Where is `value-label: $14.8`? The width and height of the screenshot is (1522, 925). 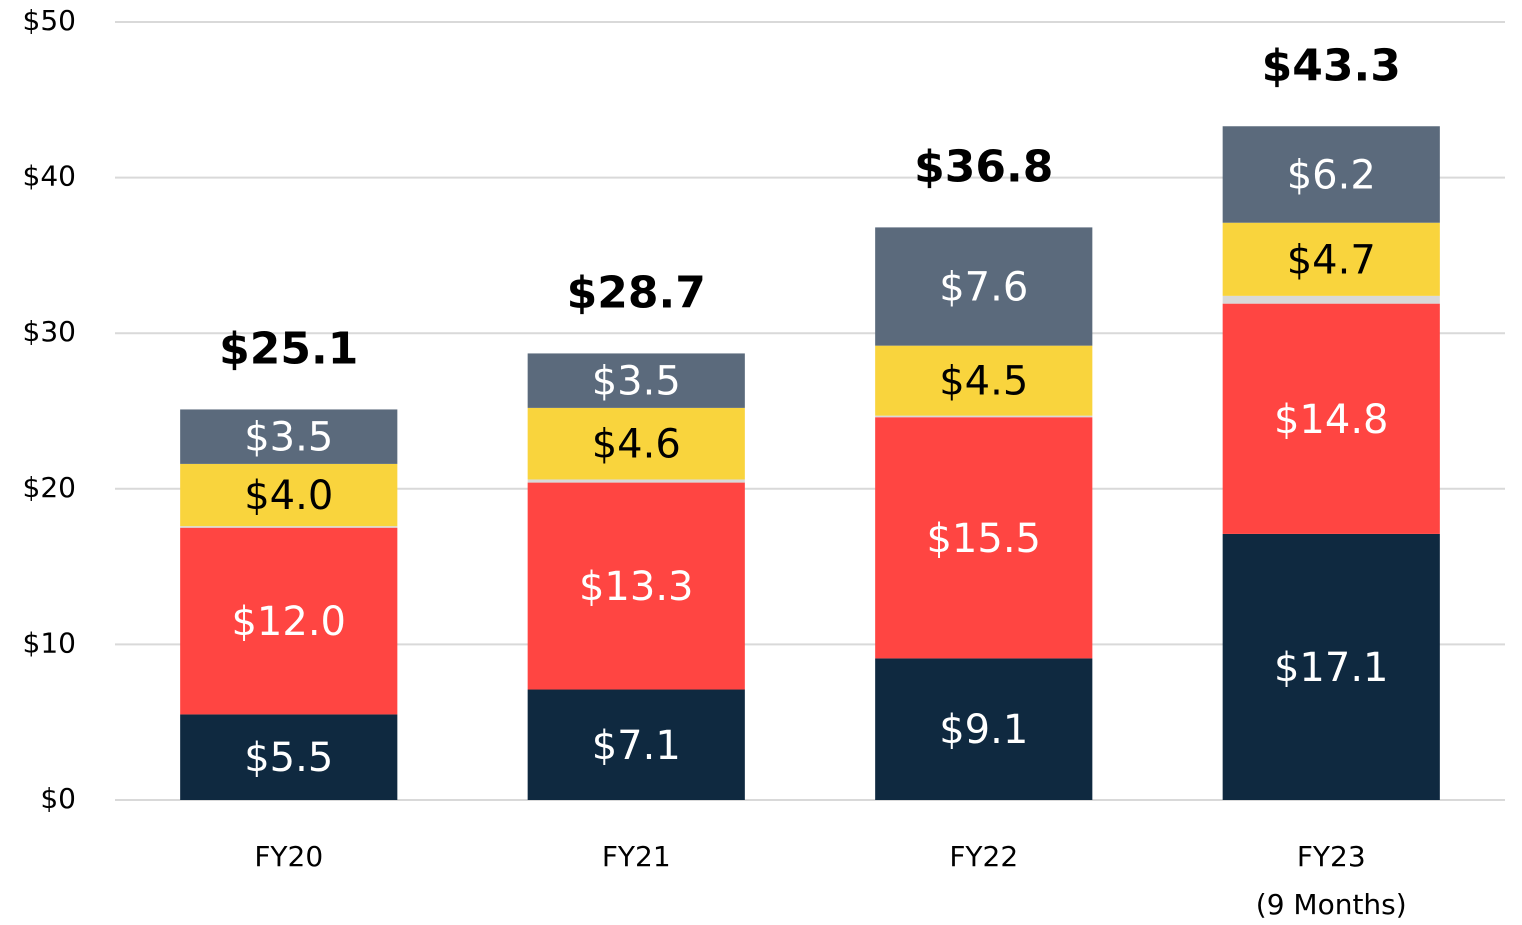
value-label: $14.8 is located at coordinates (1331, 420).